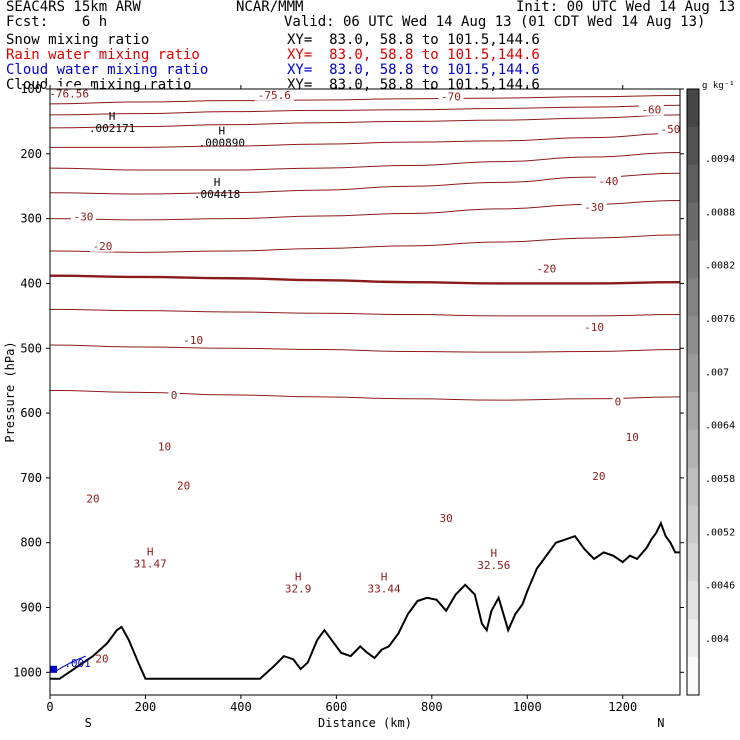 The width and height of the screenshot is (740, 740). What do you see at coordinates (384, 588) in the screenshot?
I see `max-value: 33.44` at bounding box center [384, 588].